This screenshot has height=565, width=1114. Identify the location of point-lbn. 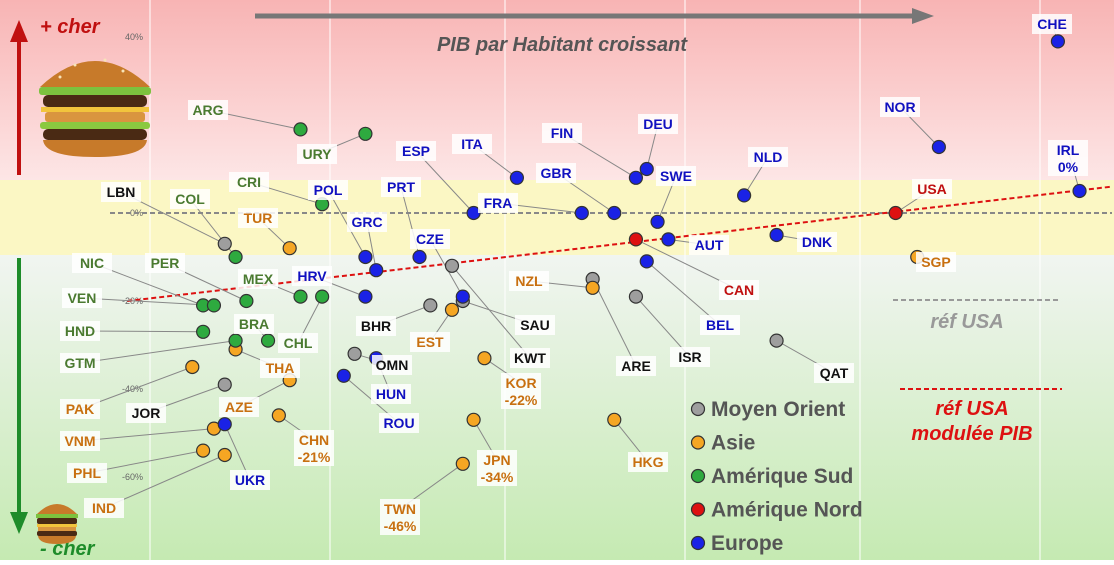
(224, 243).